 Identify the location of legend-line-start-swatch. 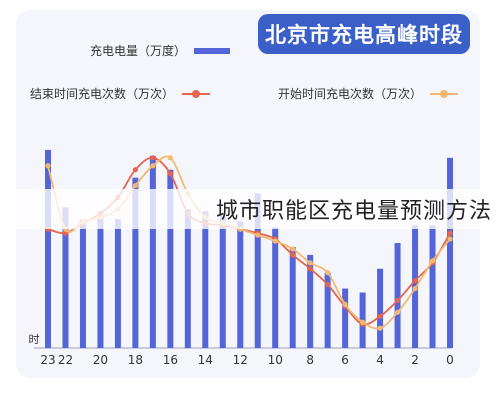
(444, 93).